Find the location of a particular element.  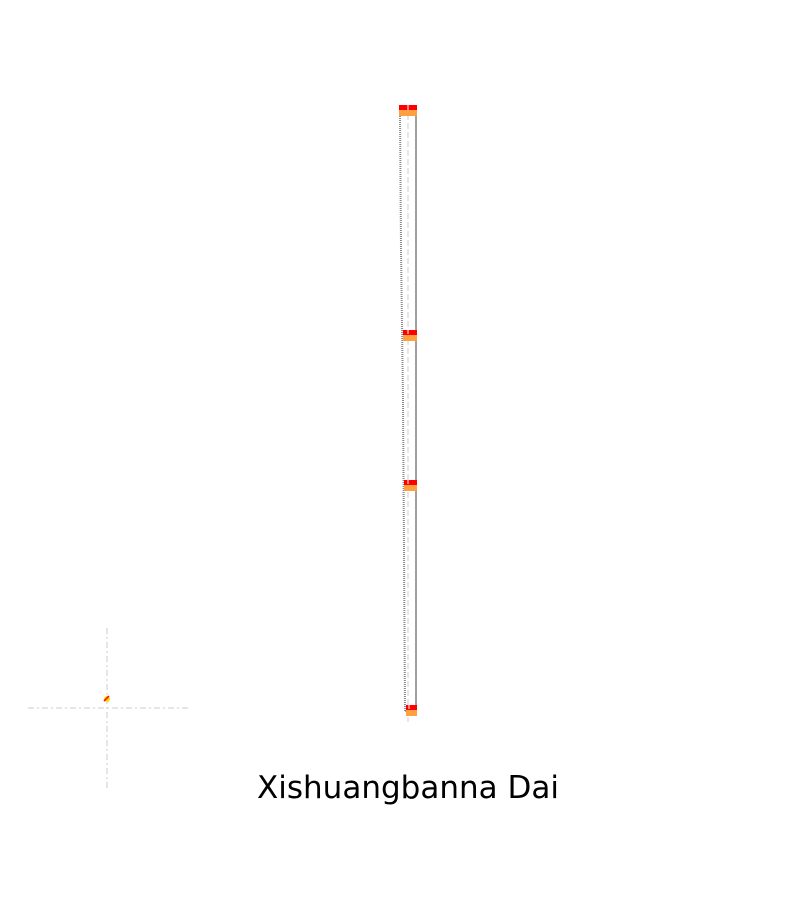

on-curve-point-upper-mid is located at coordinates (410, 335).